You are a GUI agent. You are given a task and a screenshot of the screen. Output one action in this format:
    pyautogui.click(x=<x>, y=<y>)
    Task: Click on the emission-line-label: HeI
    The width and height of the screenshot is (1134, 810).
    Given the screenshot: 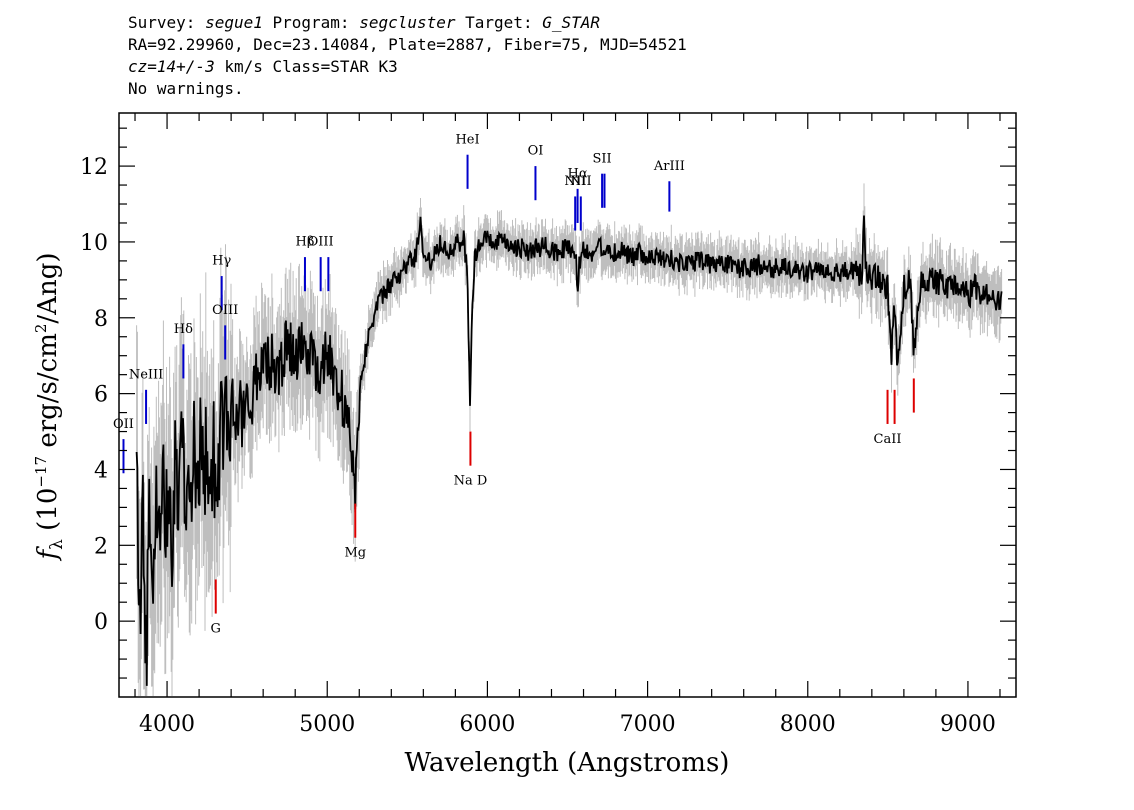 What is the action you would take?
    pyautogui.click(x=467, y=139)
    